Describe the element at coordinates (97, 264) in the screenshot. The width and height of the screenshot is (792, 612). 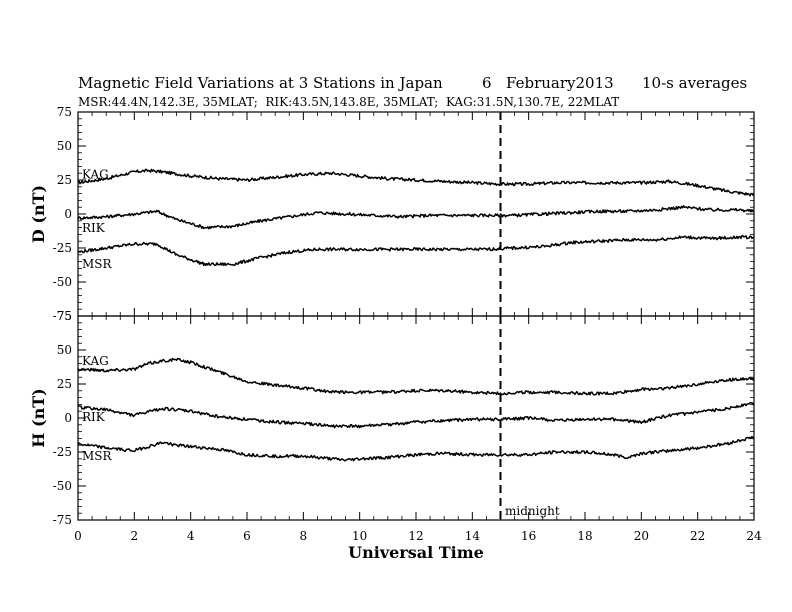
I see `d-label-msr: MSR` at that location.